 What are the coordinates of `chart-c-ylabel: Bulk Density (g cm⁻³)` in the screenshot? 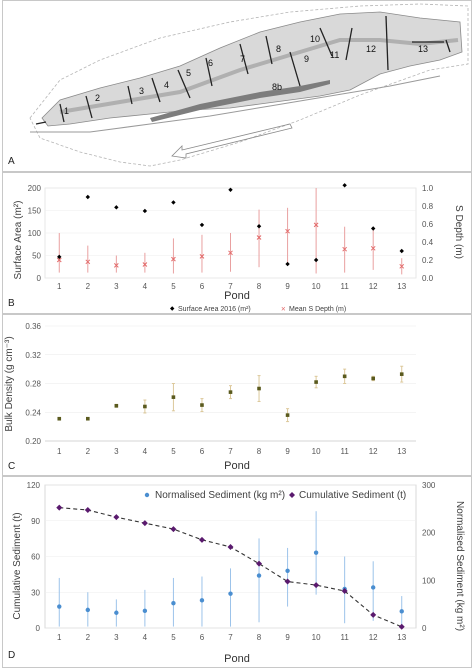 It's located at (9, 383).